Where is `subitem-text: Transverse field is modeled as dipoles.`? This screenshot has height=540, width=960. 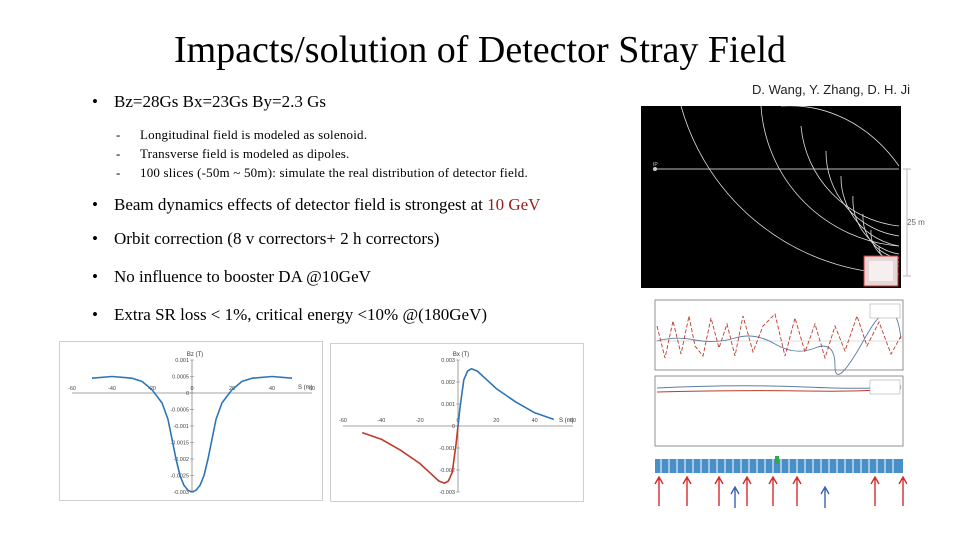
subitem-text: Transverse field is modeled as dipoles. is located at coordinates (245, 153).